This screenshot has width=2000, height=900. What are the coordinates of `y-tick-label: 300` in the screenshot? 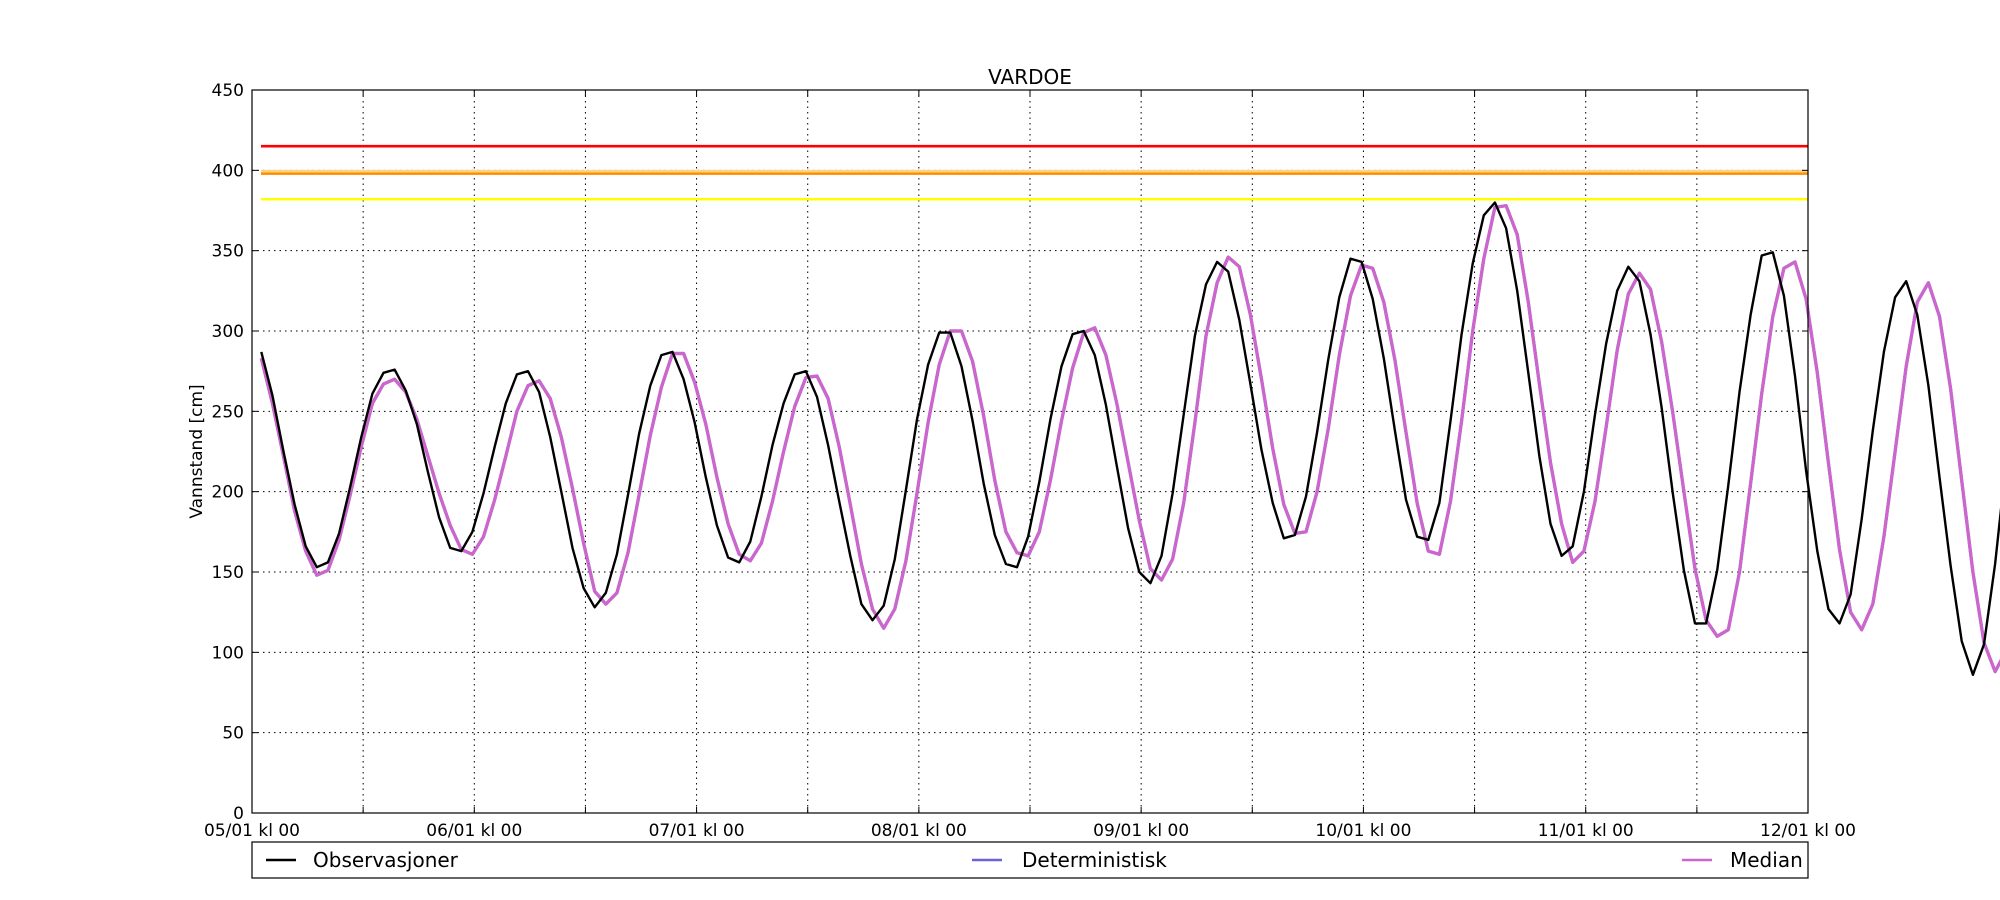 It's located at (228, 332).